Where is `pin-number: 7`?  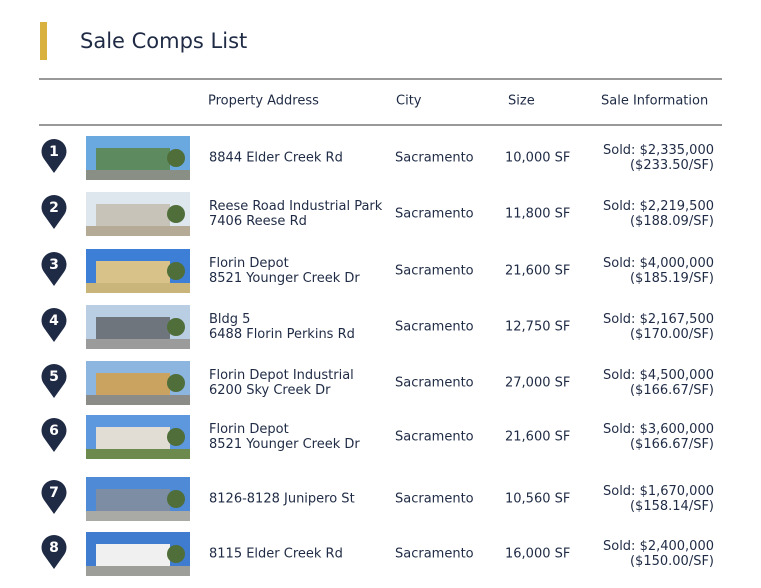 pin-number: 7 is located at coordinates (54, 493).